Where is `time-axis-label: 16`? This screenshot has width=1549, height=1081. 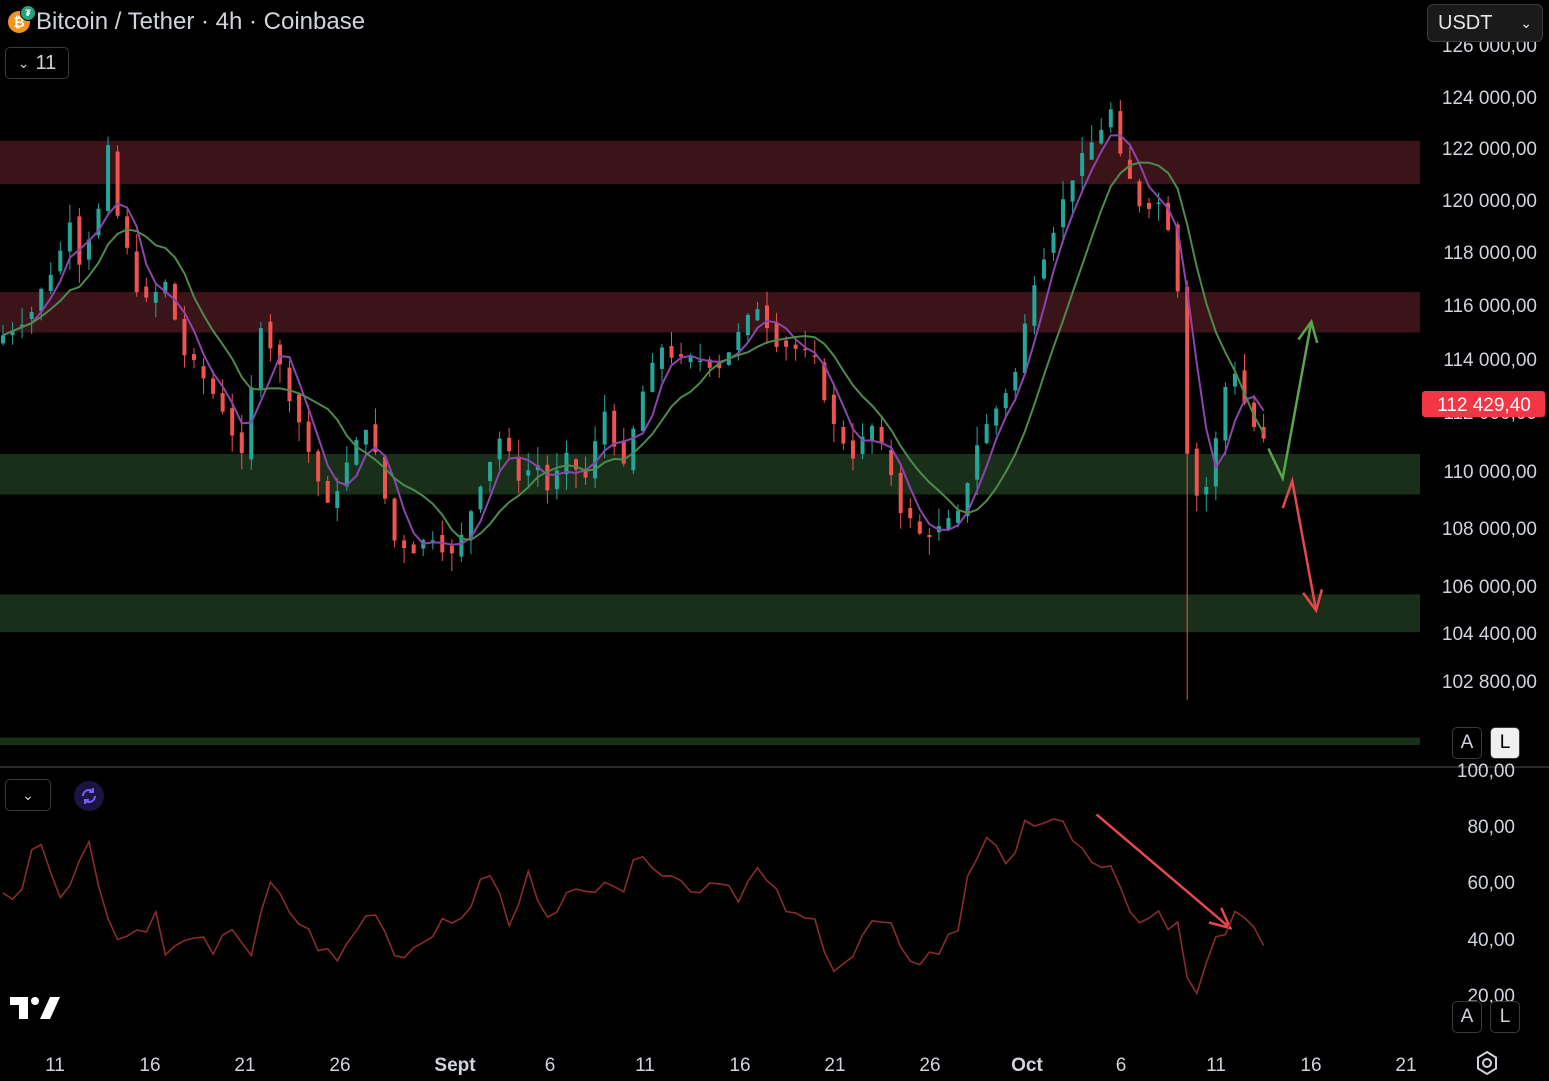 time-axis-label: 16 is located at coordinates (149, 1065).